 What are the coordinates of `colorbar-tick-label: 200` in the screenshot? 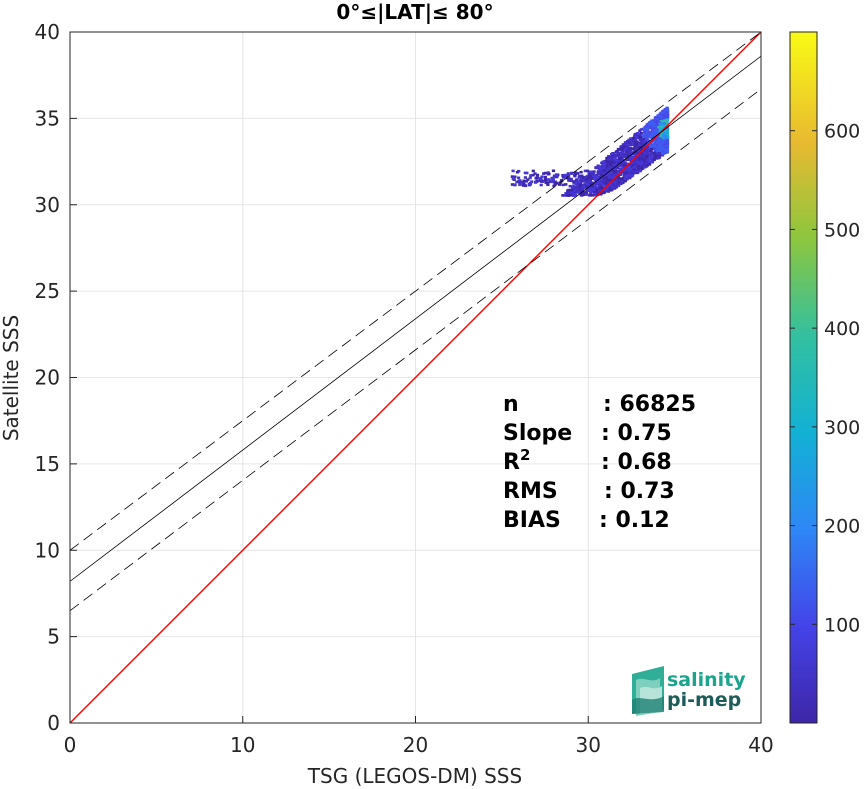 It's located at (842, 527).